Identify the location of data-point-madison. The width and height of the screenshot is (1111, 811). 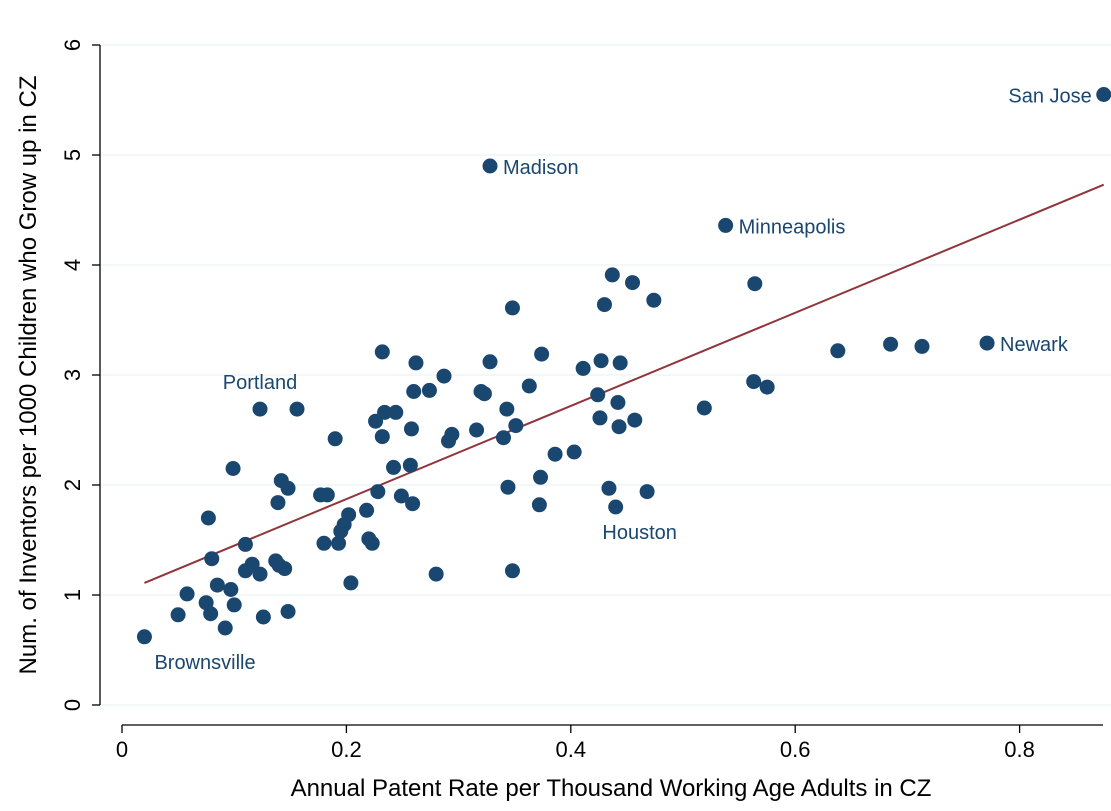
(490, 166).